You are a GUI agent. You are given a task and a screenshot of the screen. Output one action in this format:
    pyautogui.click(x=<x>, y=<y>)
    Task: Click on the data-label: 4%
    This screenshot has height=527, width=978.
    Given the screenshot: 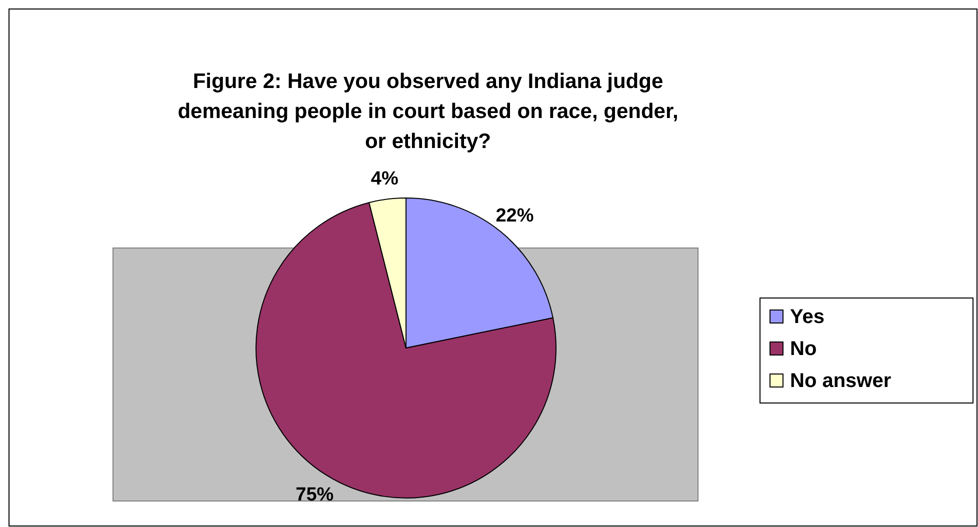 What is the action you would take?
    pyautogui.click(x=384, y=179)
    